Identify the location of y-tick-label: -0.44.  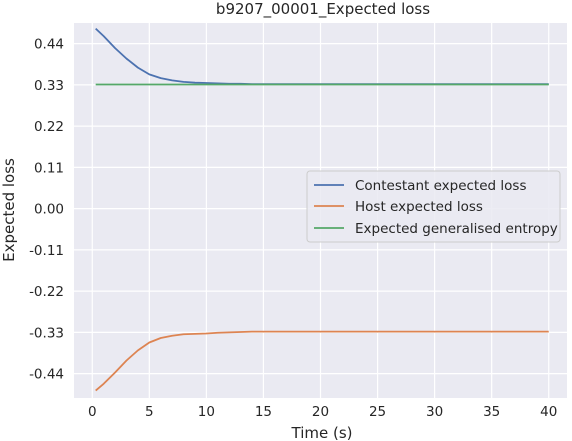
(46, 375).